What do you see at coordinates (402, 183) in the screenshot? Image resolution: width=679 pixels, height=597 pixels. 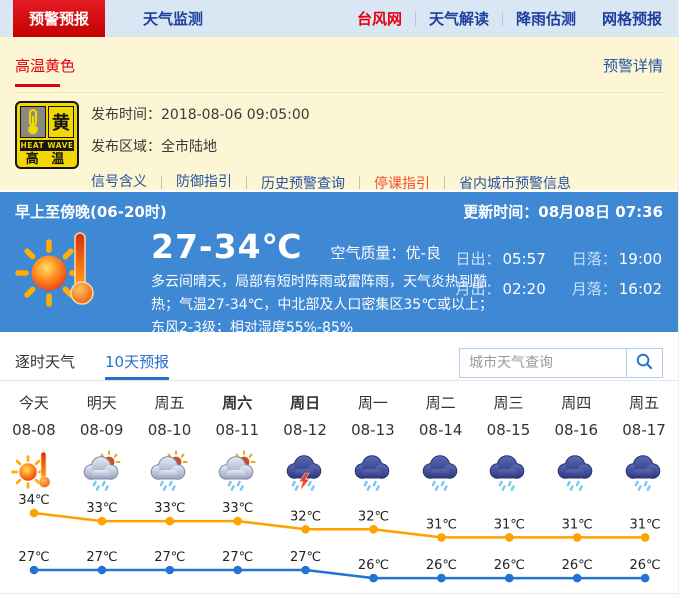 I see `link-class-suspension: 停课指引` at bounding box center [402, 183].